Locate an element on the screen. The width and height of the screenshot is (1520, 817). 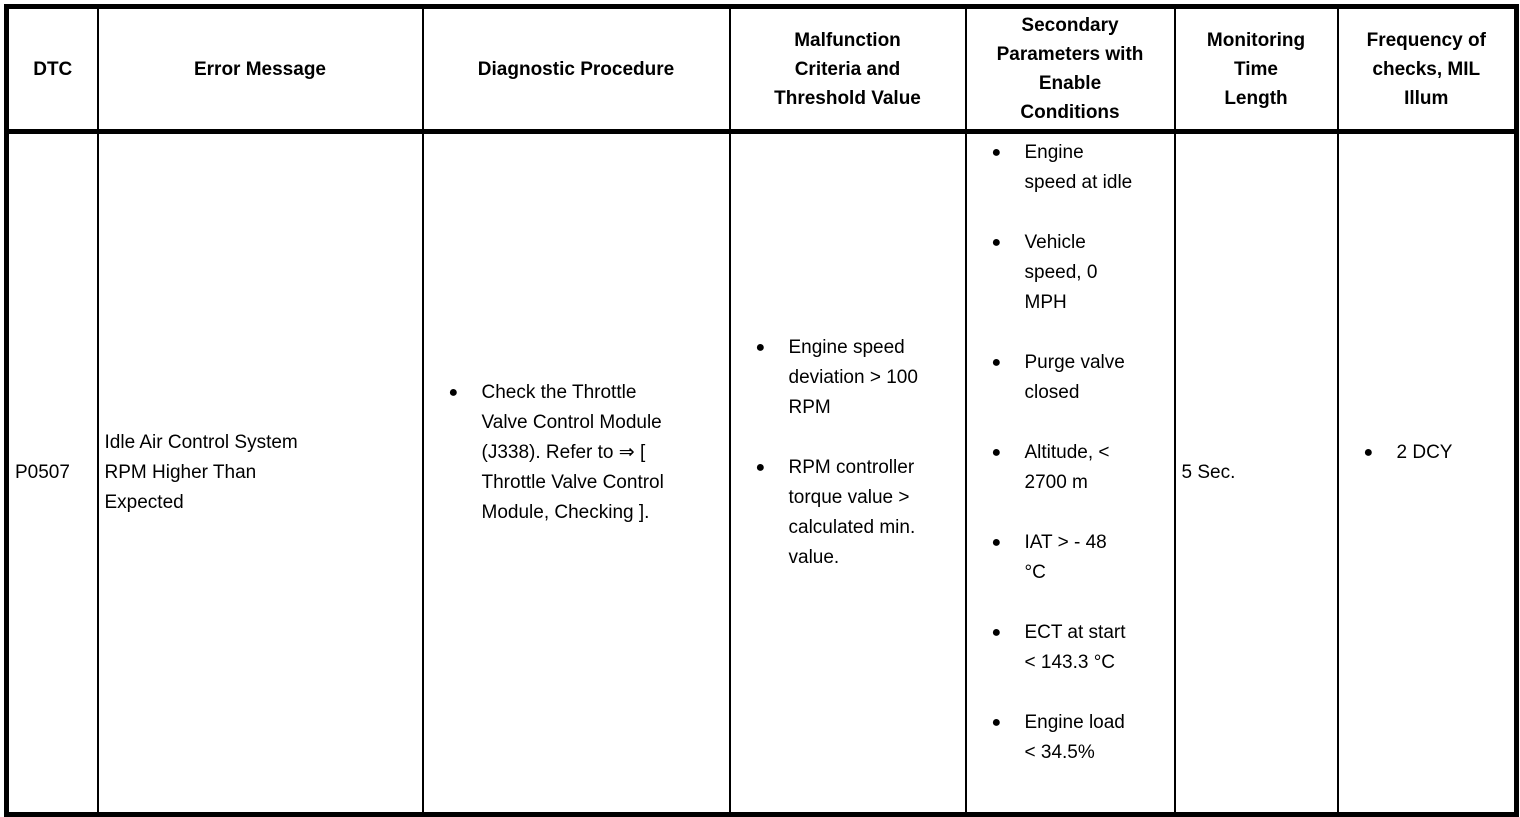
cell-frequency: ● 2 DCY is located at coordinates (1427, 473).